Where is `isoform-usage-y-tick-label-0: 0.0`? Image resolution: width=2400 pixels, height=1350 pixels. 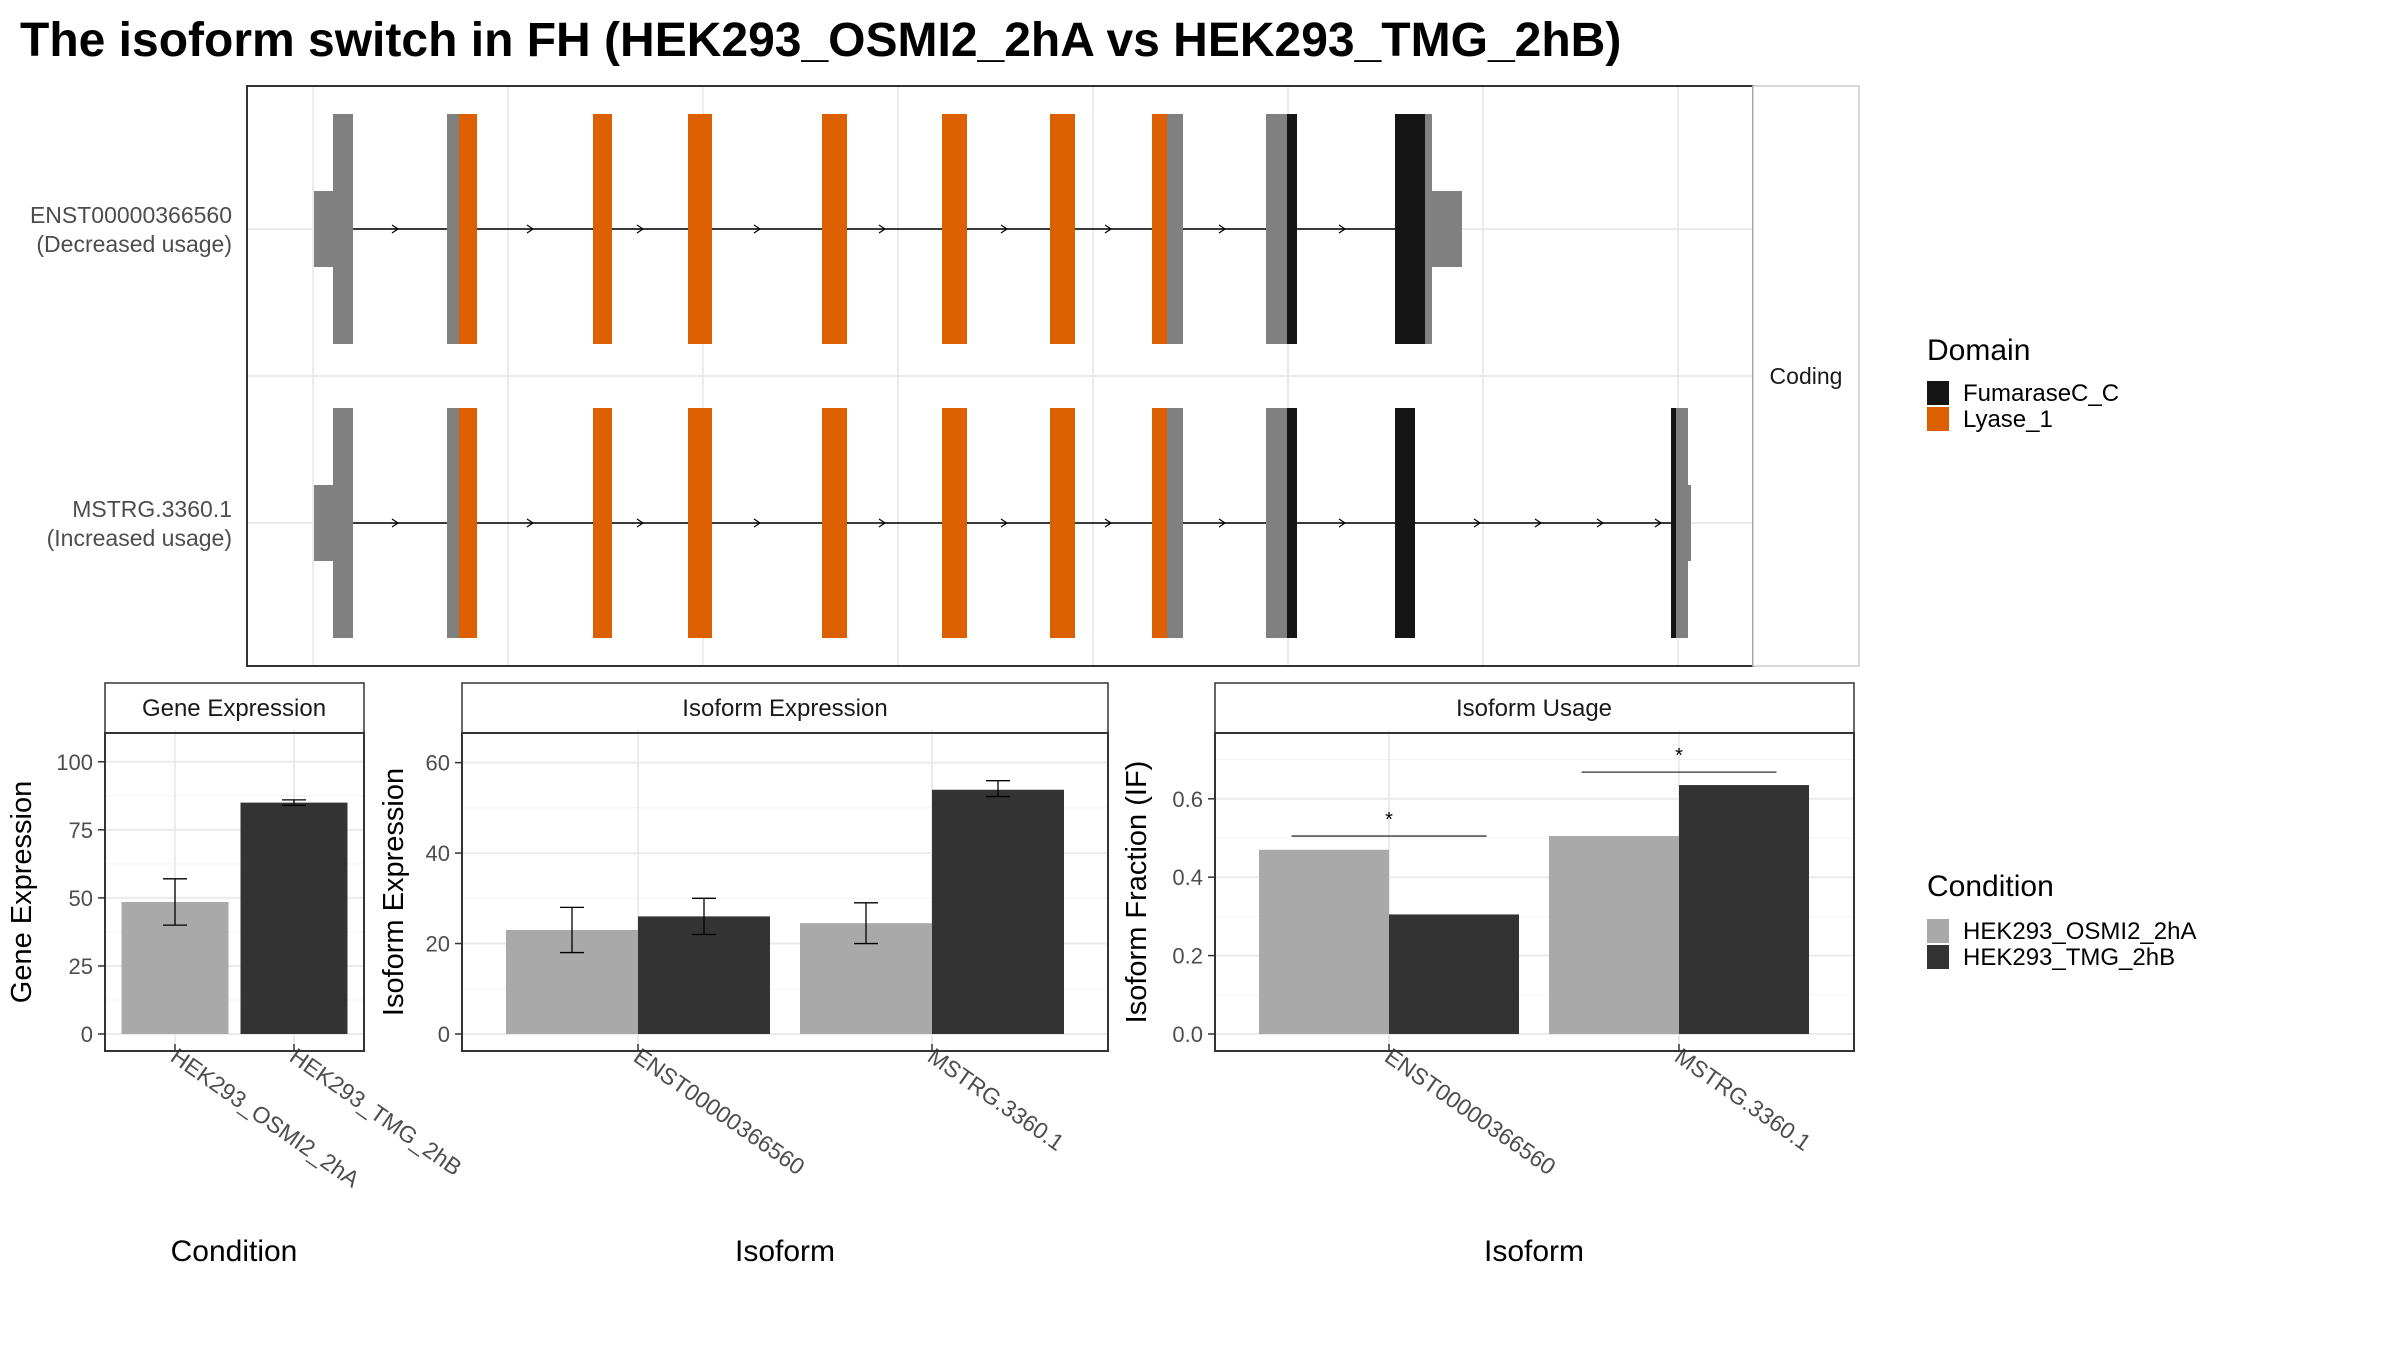 isoform-usage-y-tick-label-0: 0.0 is located at coordinates (1187, 1034).